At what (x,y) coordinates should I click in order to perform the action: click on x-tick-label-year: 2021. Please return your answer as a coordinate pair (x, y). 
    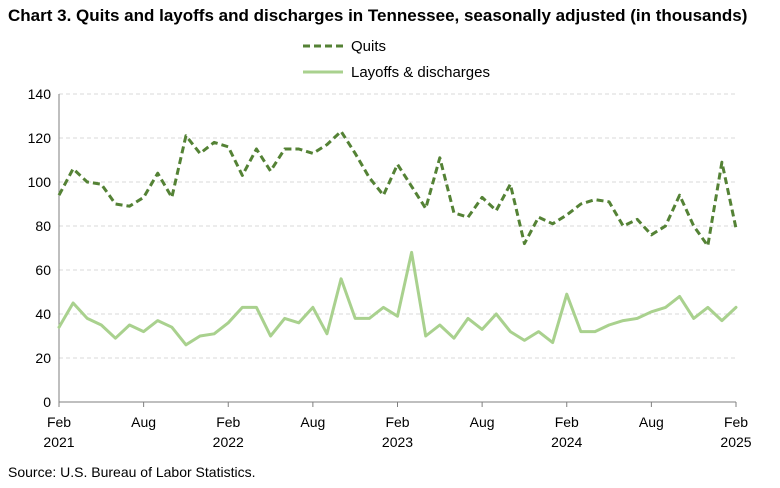
    Looking at the image, I should click on (58, 442).